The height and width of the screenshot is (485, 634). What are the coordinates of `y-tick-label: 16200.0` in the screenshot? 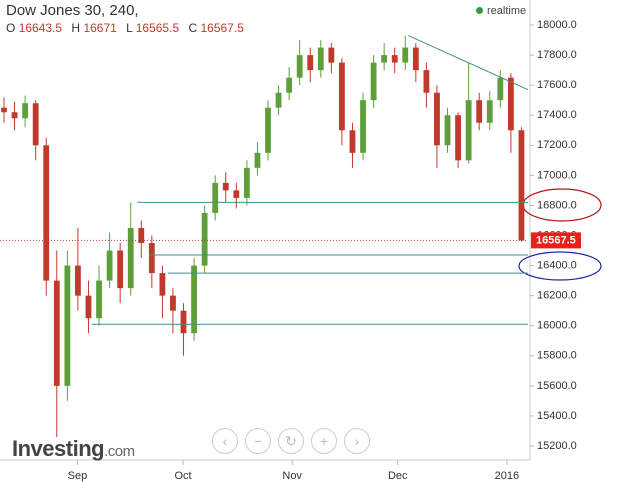 It's located at (557, 296).